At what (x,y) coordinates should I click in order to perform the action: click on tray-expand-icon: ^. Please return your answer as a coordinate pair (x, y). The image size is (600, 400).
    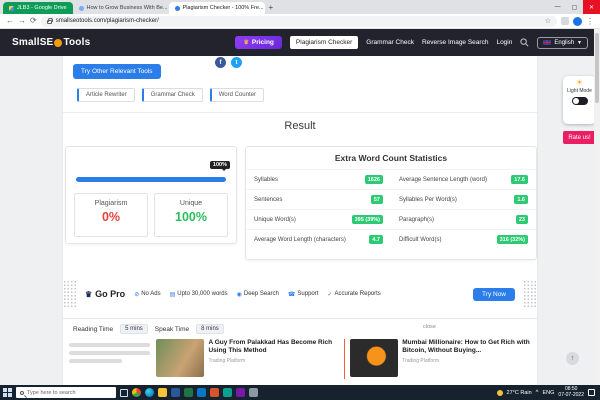
    Looking at the image, I should click on (537, 392).